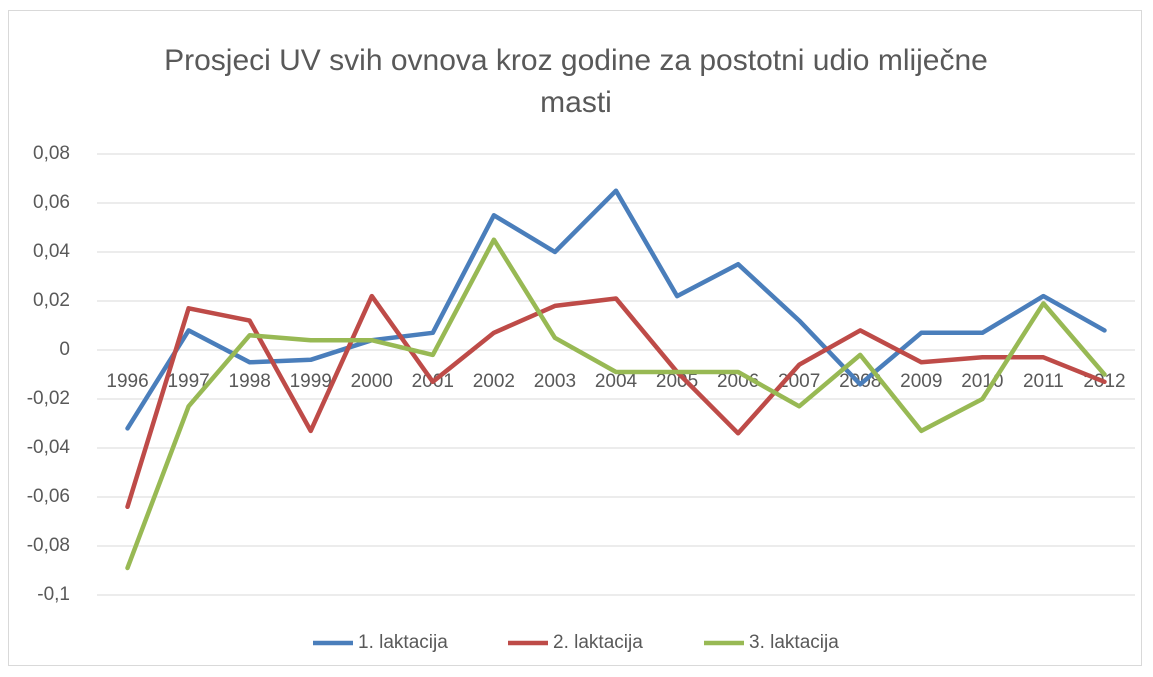 This screenshot has height=677, width=1153. What do you see at coordinates (403, 642) in the screenshot?
I see `legend-label: 1. laktacija` at bounding box center [403, 642].